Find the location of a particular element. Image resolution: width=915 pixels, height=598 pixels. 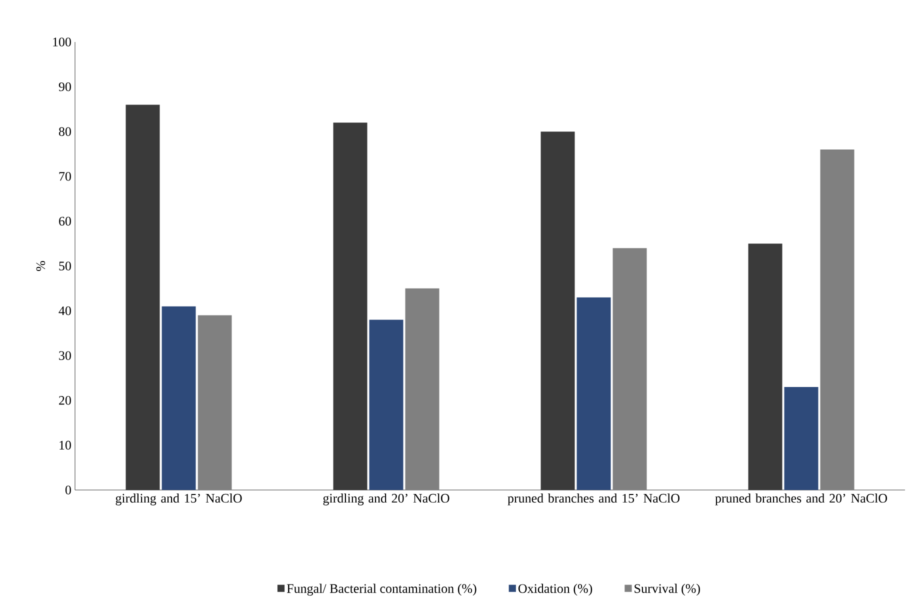

x-tick-label: pruned branches and 15’ NaClO is located at coordinates (594, 499).